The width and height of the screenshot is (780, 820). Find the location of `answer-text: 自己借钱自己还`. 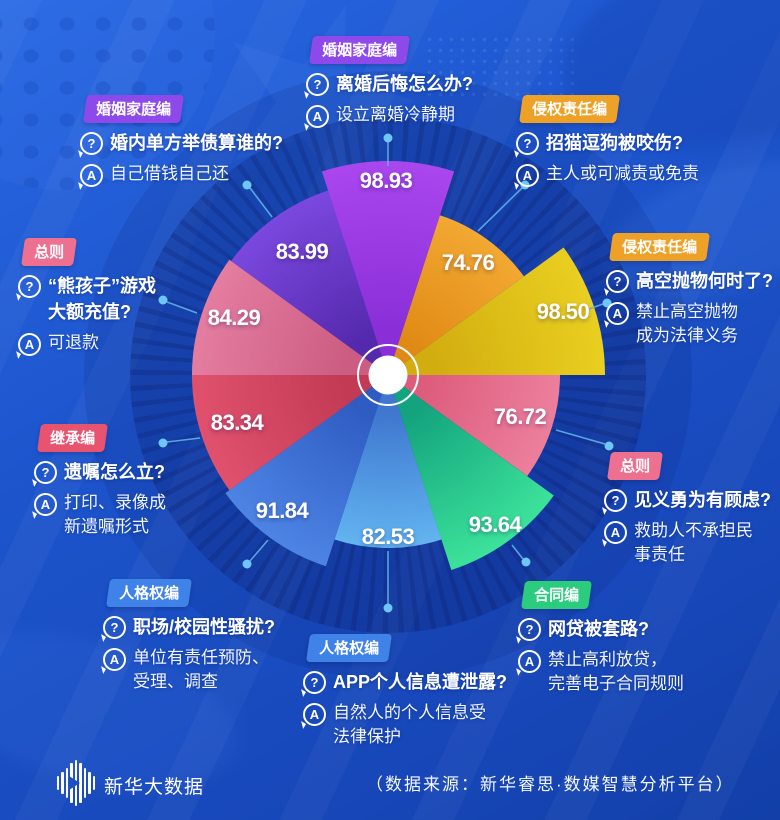

answer-text: 自己借钱自己还 is located at coordinates (169, 173).